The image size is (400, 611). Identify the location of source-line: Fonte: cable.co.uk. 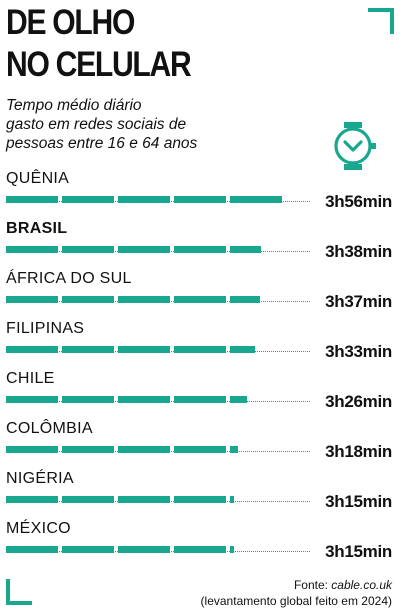
(296, 585).